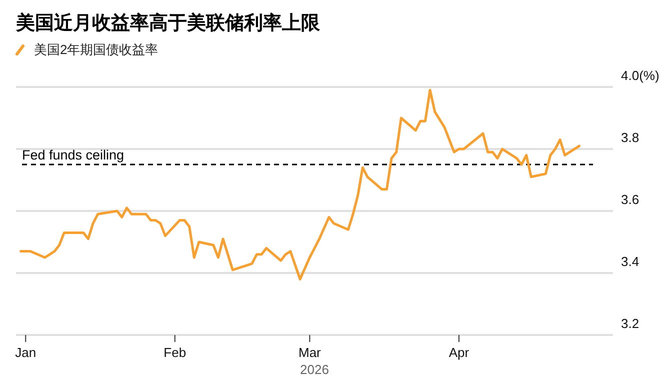 The width and height of the screenshot is (671, 380). I want to click on ref-line-label: Fed funds ceiling, so click(73, 155).